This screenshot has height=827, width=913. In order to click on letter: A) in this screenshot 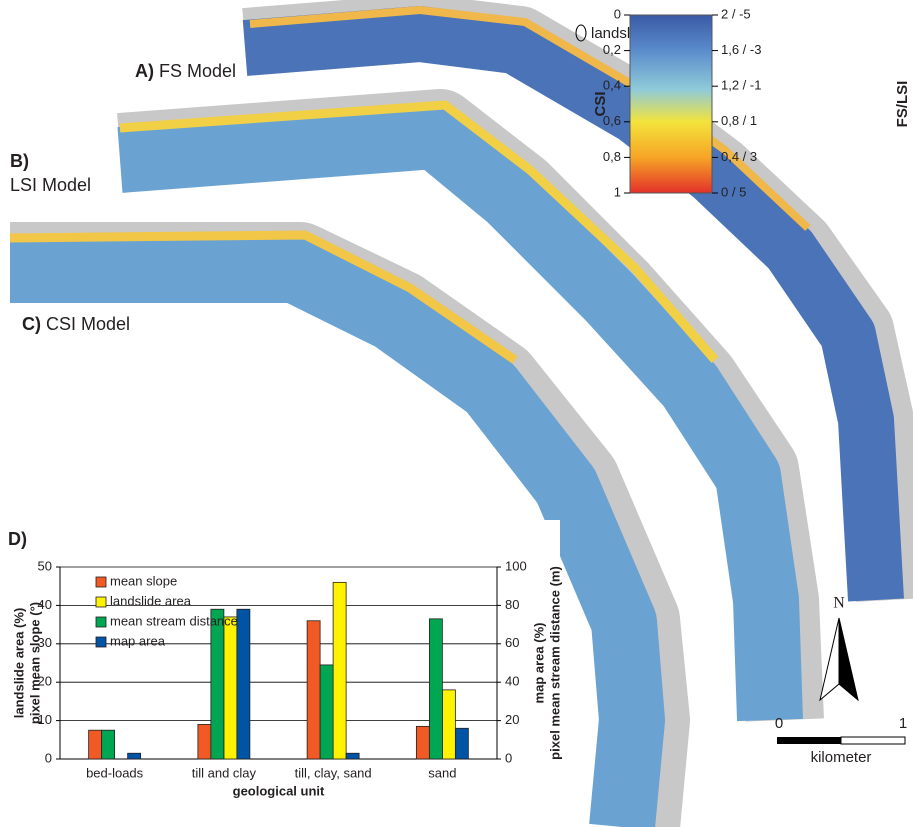, I will do `click(144, 71)`.